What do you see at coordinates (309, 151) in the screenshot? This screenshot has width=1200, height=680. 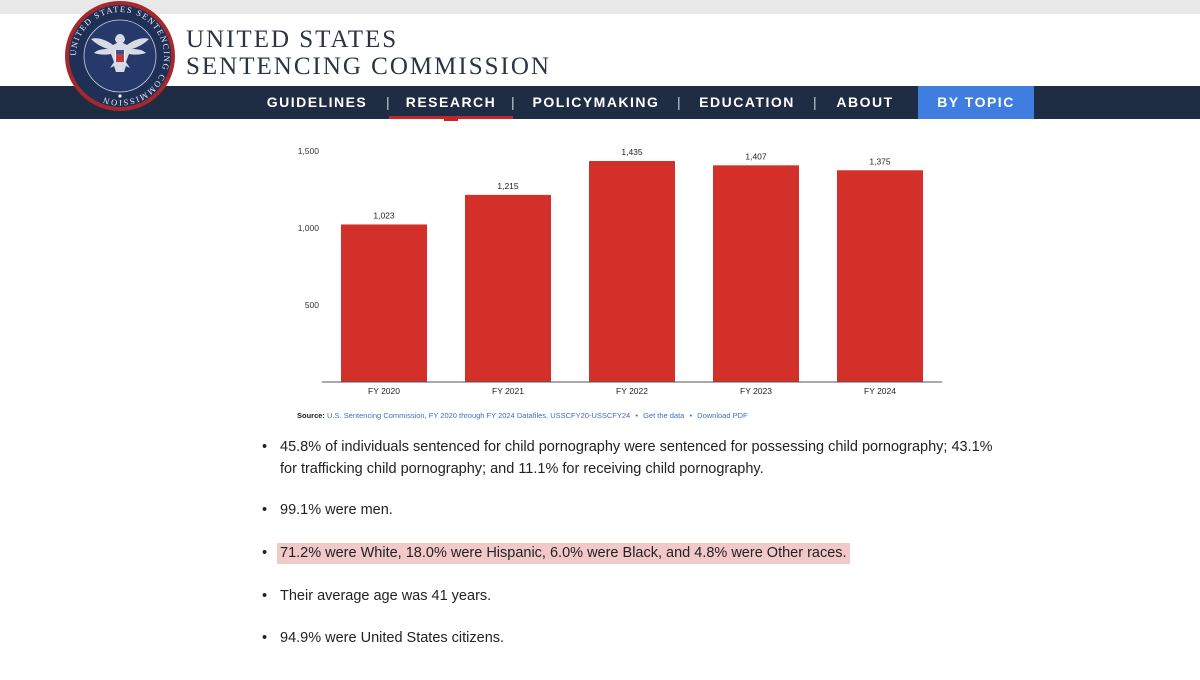 I see `y-tick-label: 1,500` at bounding box center [309, 151].